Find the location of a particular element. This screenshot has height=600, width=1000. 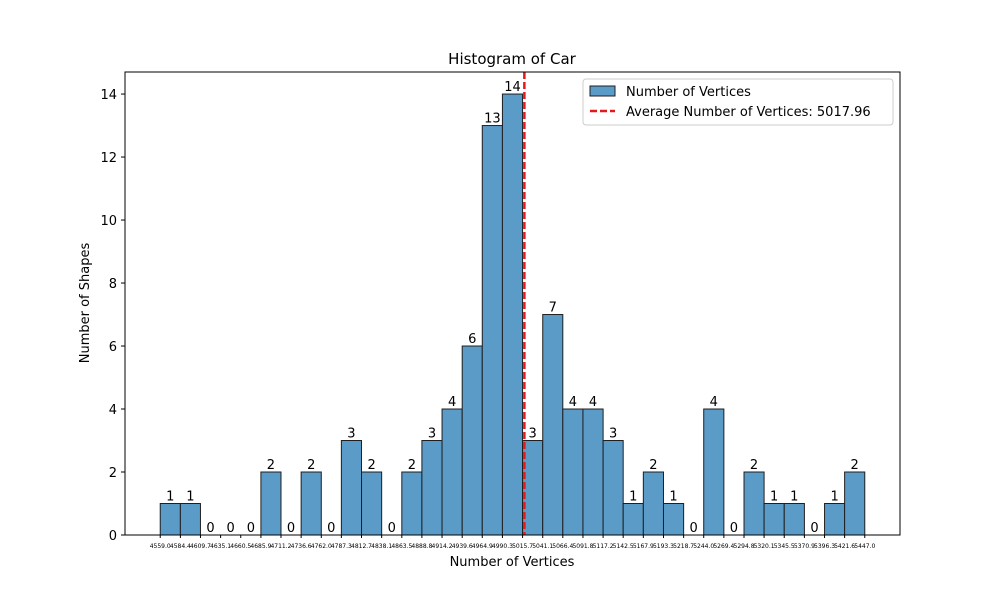

x-tick-label: 5041.1 is located at coordinates (542, 546).